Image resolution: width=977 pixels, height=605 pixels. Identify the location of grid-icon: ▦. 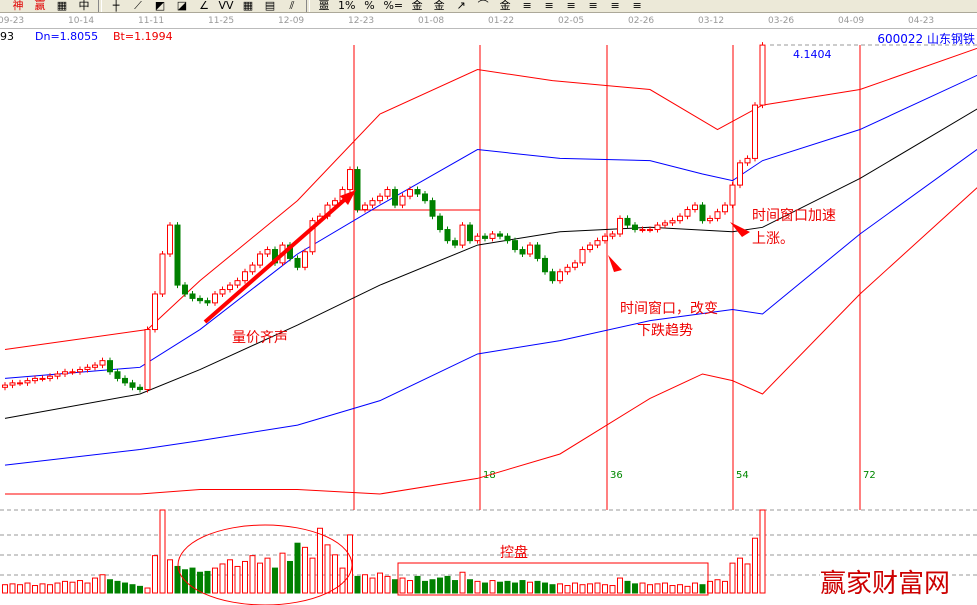
(62, 6).